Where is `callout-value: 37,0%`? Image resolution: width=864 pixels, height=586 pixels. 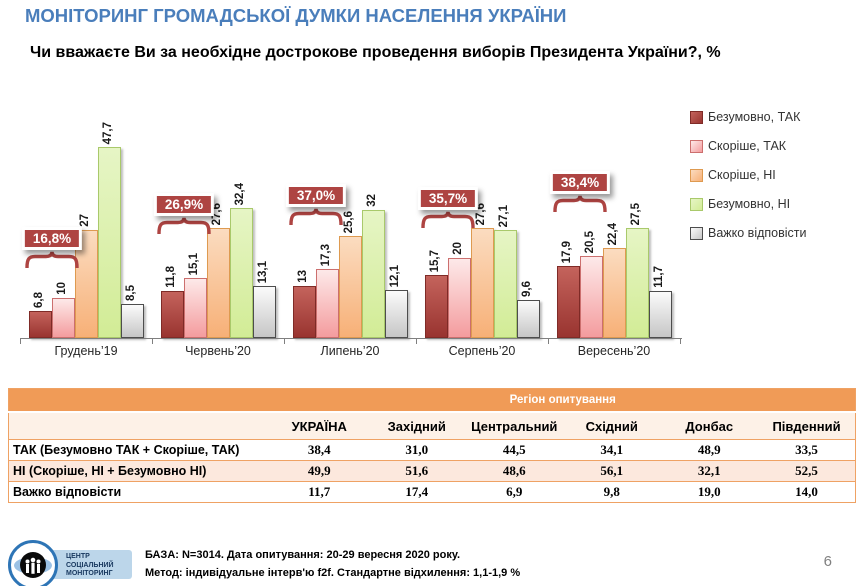 callout-value: 37,0% is located at coordinates (316, 195).